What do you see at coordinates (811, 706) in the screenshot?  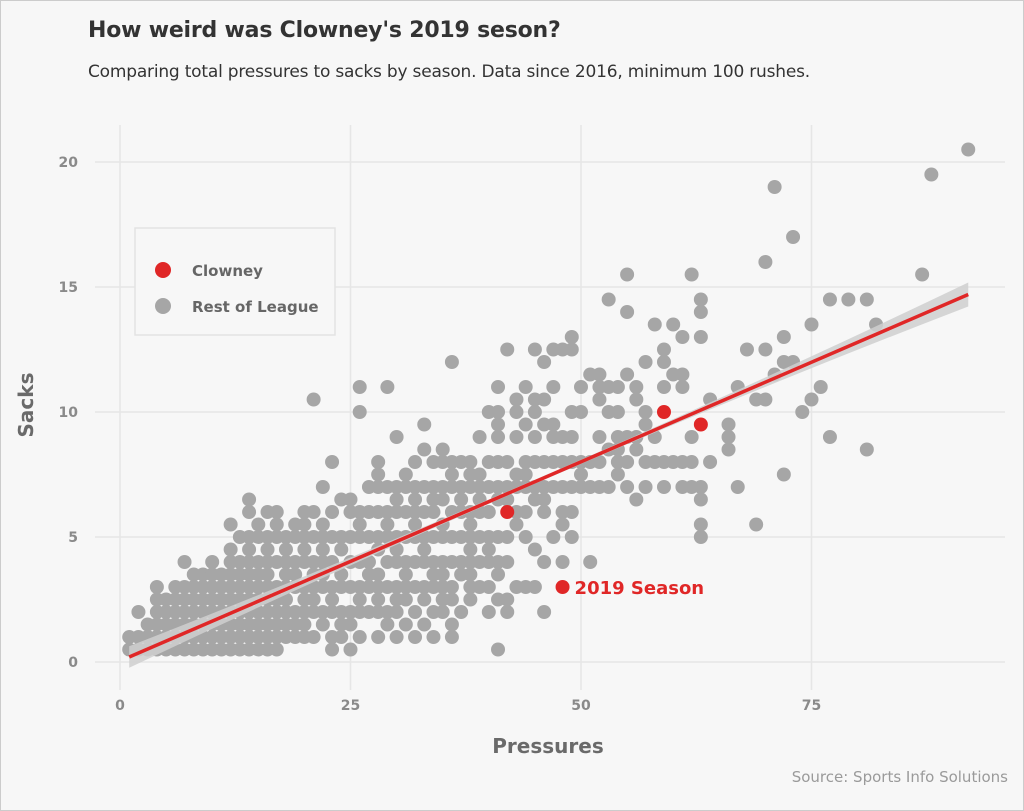 I see `x-tick-label: 75` at bounding box center [811, 706].